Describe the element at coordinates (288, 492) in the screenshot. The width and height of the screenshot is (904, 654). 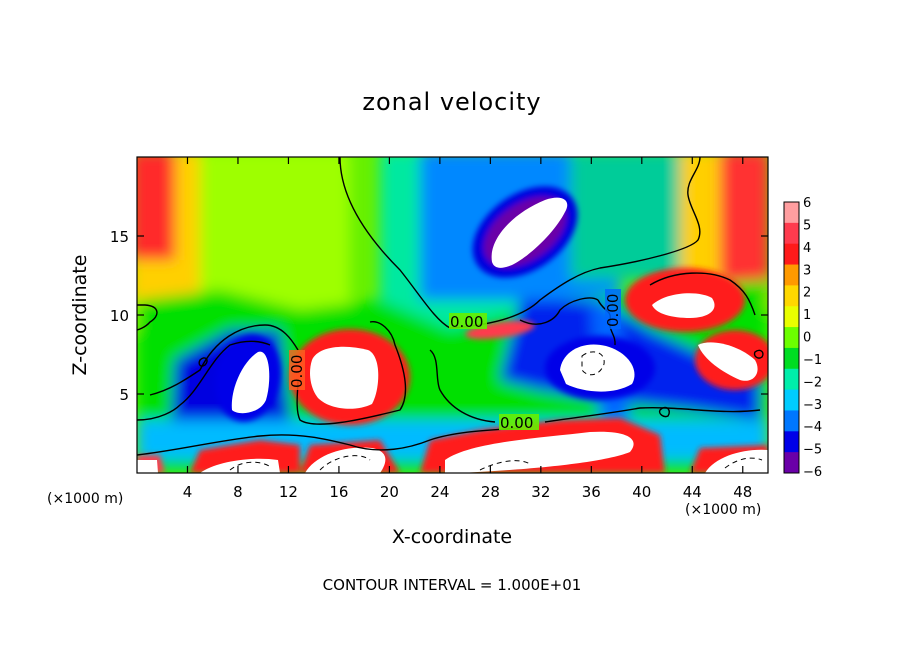
I see `x-tick-label: 12` at that location.